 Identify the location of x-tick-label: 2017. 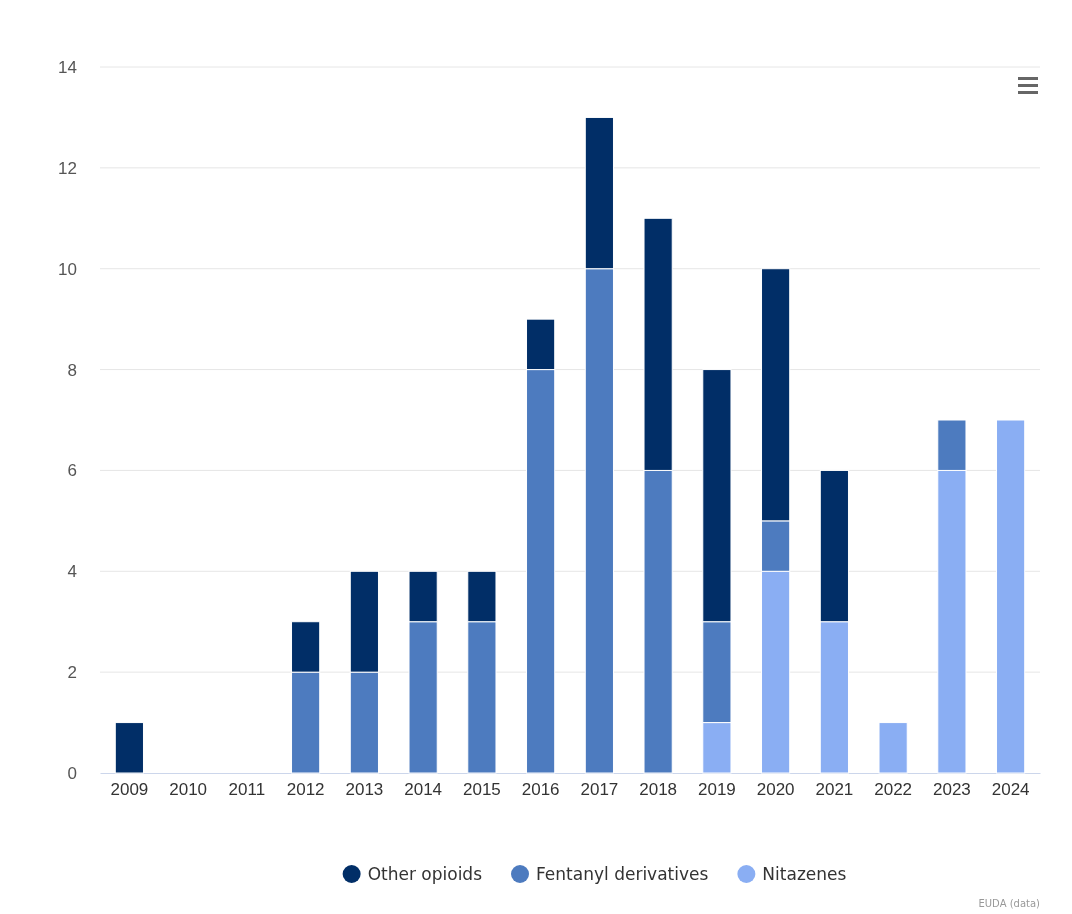
(599, 790).